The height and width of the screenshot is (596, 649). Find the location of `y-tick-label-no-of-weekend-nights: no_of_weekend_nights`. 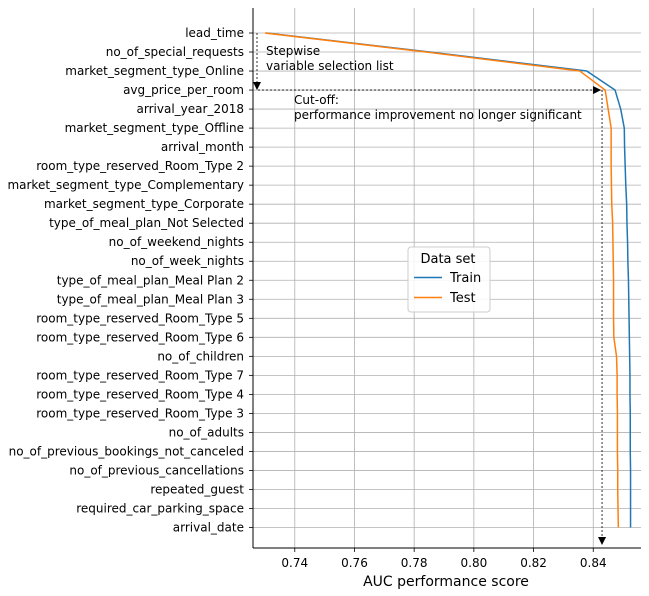

y-tick-label-no-of-weekend-nights: no_of_weekend_nights is located at coordinates (176, 242).